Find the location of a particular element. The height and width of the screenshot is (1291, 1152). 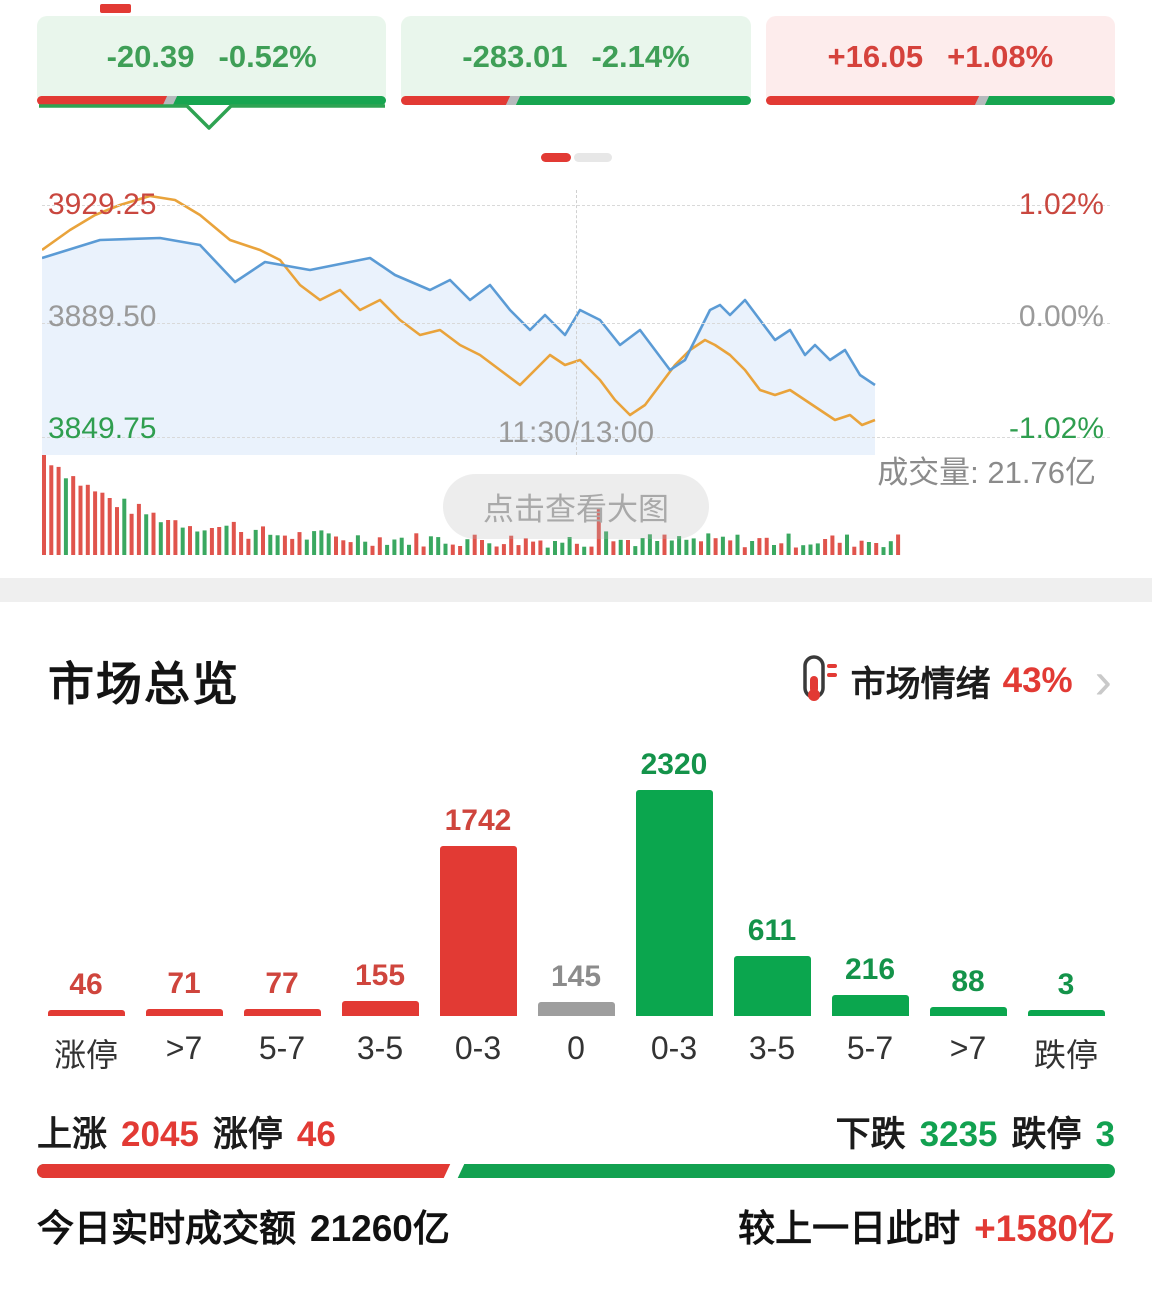

carousel-pager is located at coordinates (576, 157).